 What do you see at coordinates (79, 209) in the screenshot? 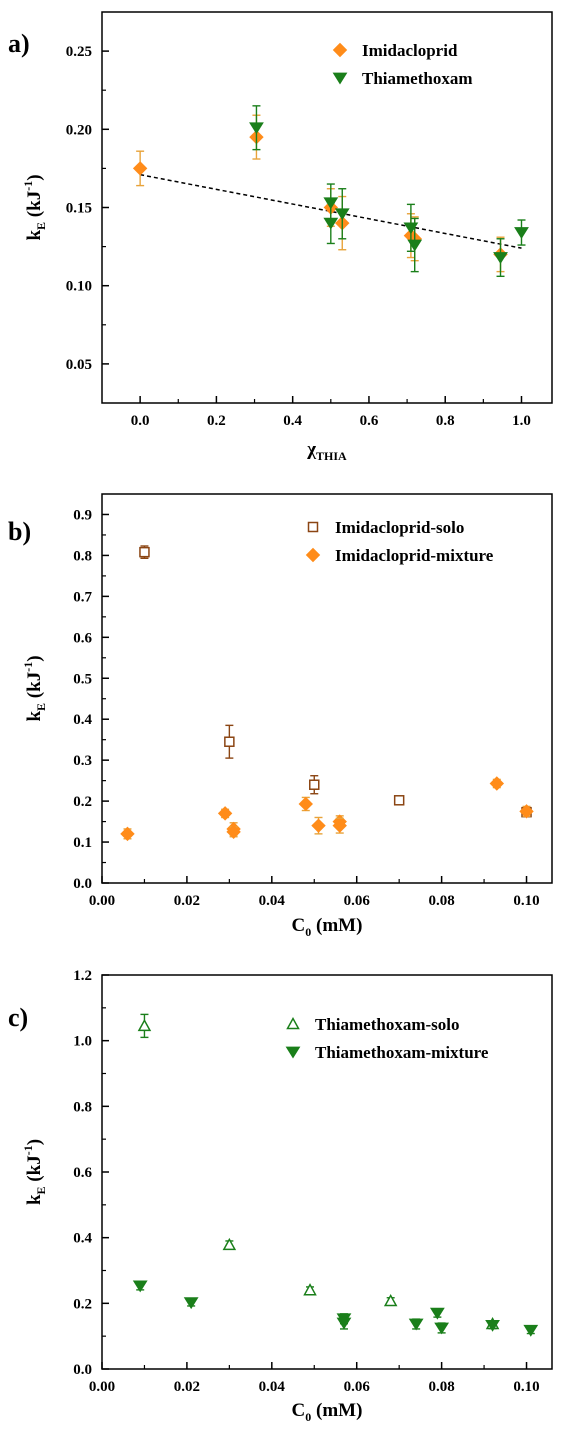
I see `y-tick-label: 0.15` at bounding box center [79, 209].